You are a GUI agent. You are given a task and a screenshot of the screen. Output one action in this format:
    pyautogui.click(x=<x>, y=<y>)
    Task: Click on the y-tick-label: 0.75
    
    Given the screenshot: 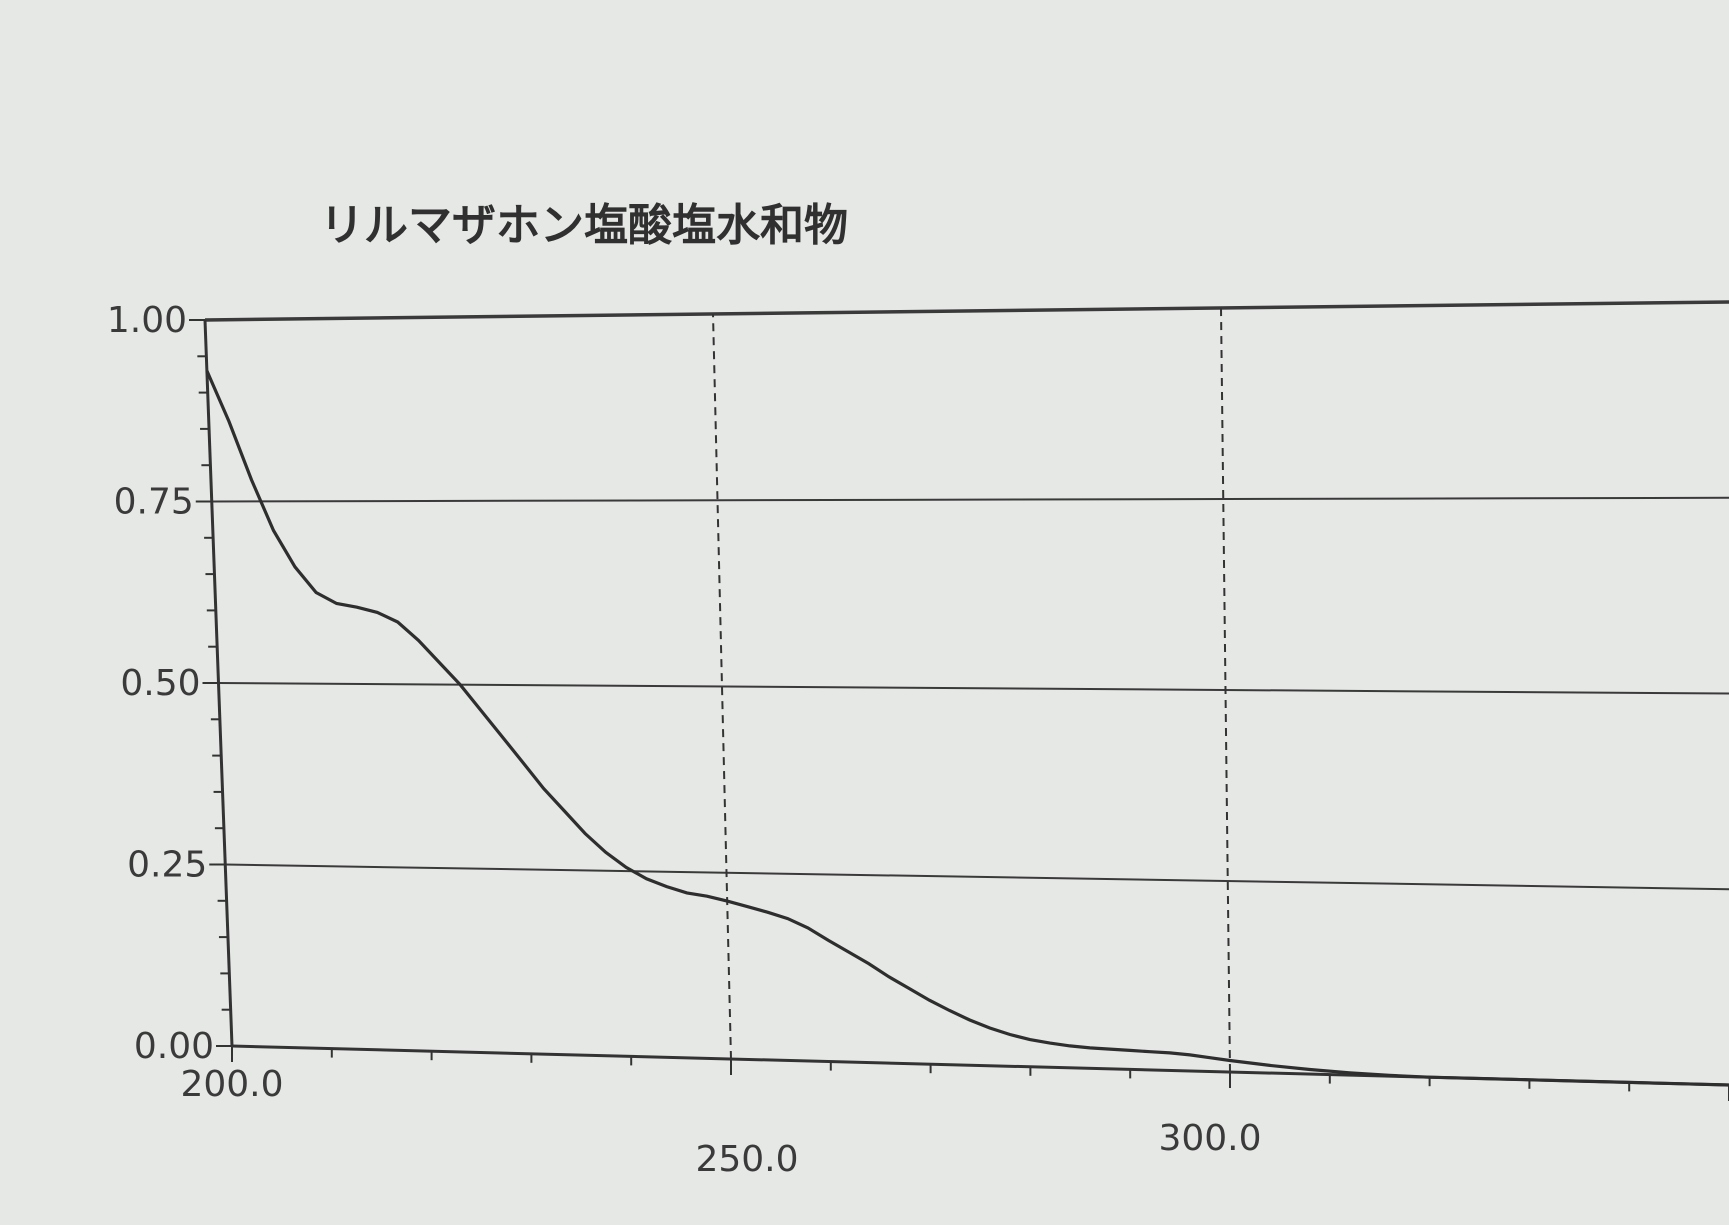 What is the action you would take?
    pyautogui.click(x=154, y=502)
    